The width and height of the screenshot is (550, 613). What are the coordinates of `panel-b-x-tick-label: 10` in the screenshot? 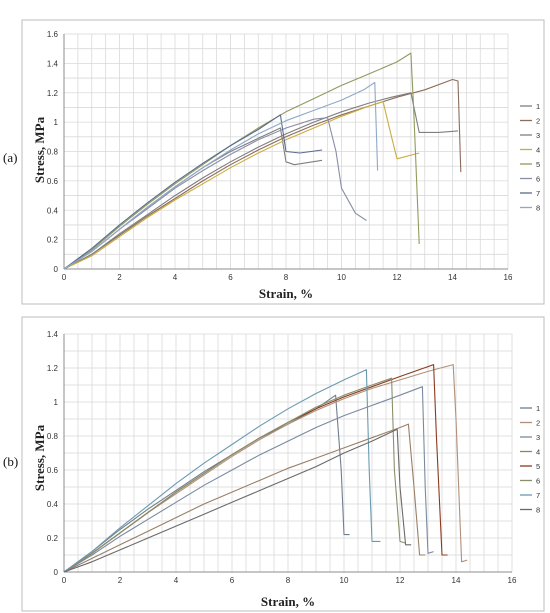 It's located at (344, 580).